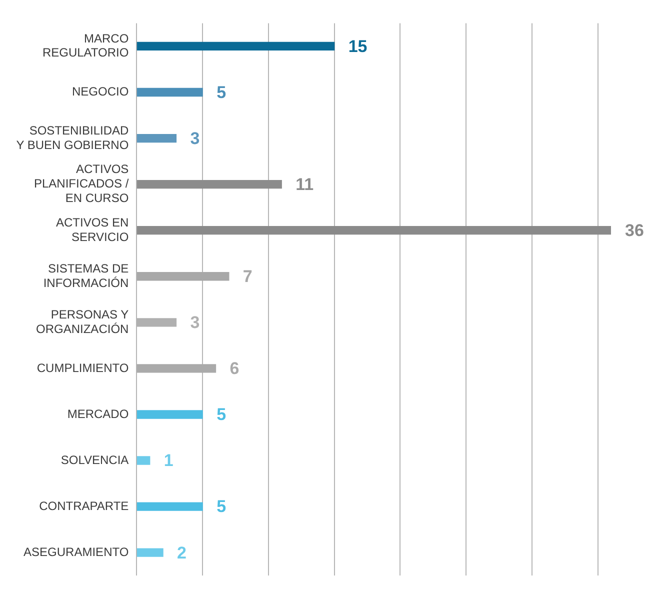 This screenshot has width=659, height=603. What do you see at coordinates (76, 551) in the screenshot?
I see `y-tick-label: ASEGURAMIENTO` at bounding box center [76, 551].